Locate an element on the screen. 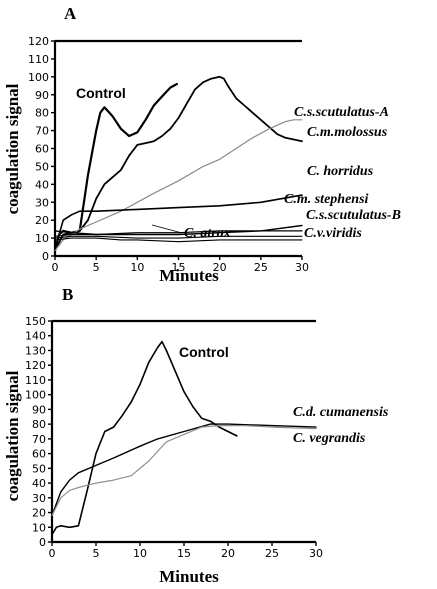 The image size is (437, 589). leader-c-atrox is located at coordinates (167, 229).